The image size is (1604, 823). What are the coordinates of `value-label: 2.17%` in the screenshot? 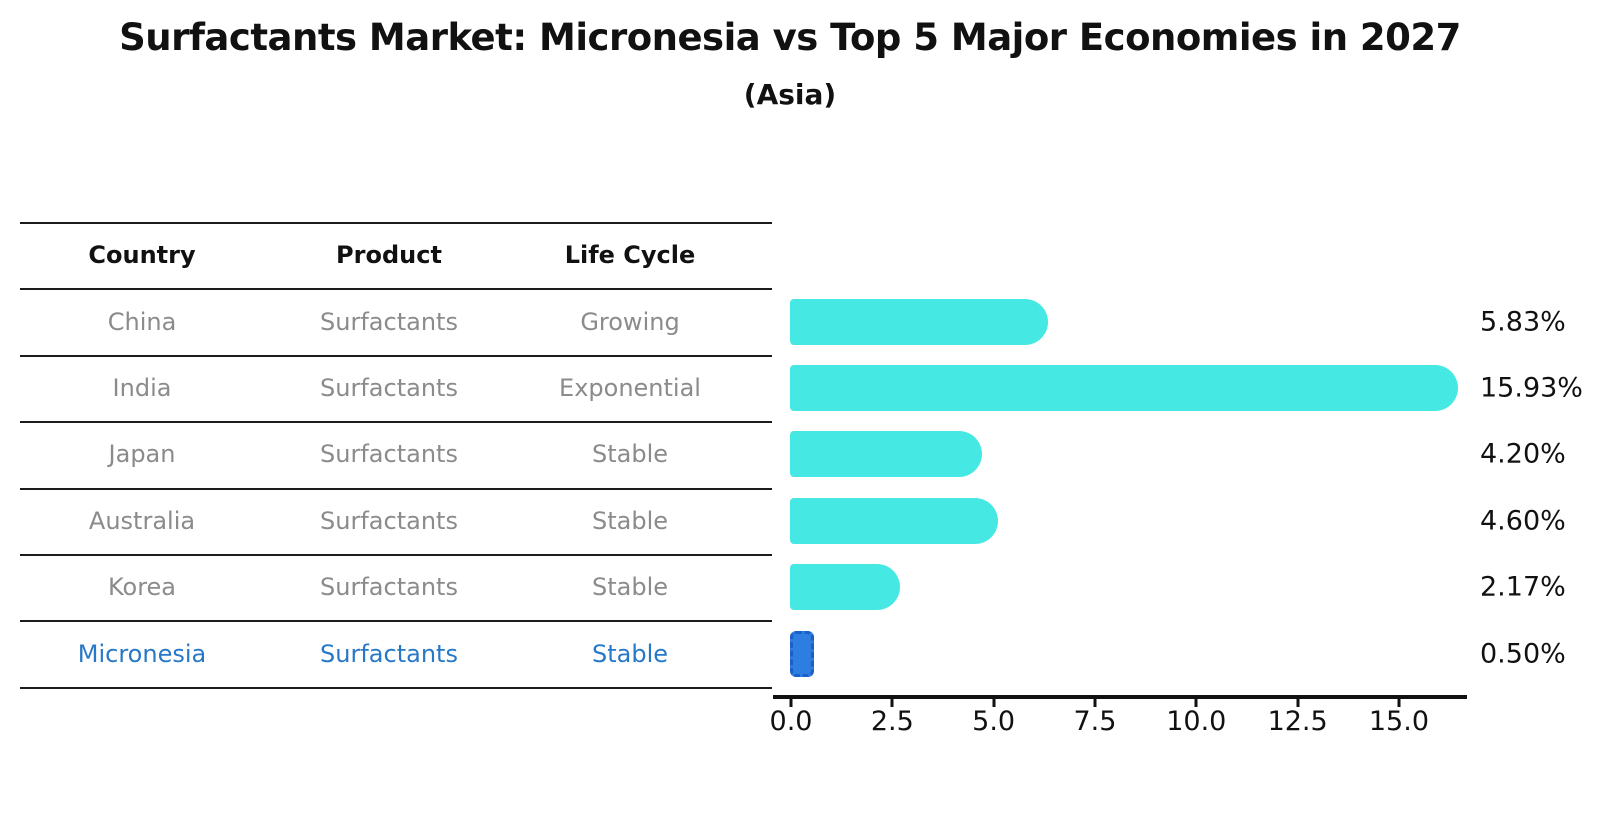 It's located at (1523, 587).